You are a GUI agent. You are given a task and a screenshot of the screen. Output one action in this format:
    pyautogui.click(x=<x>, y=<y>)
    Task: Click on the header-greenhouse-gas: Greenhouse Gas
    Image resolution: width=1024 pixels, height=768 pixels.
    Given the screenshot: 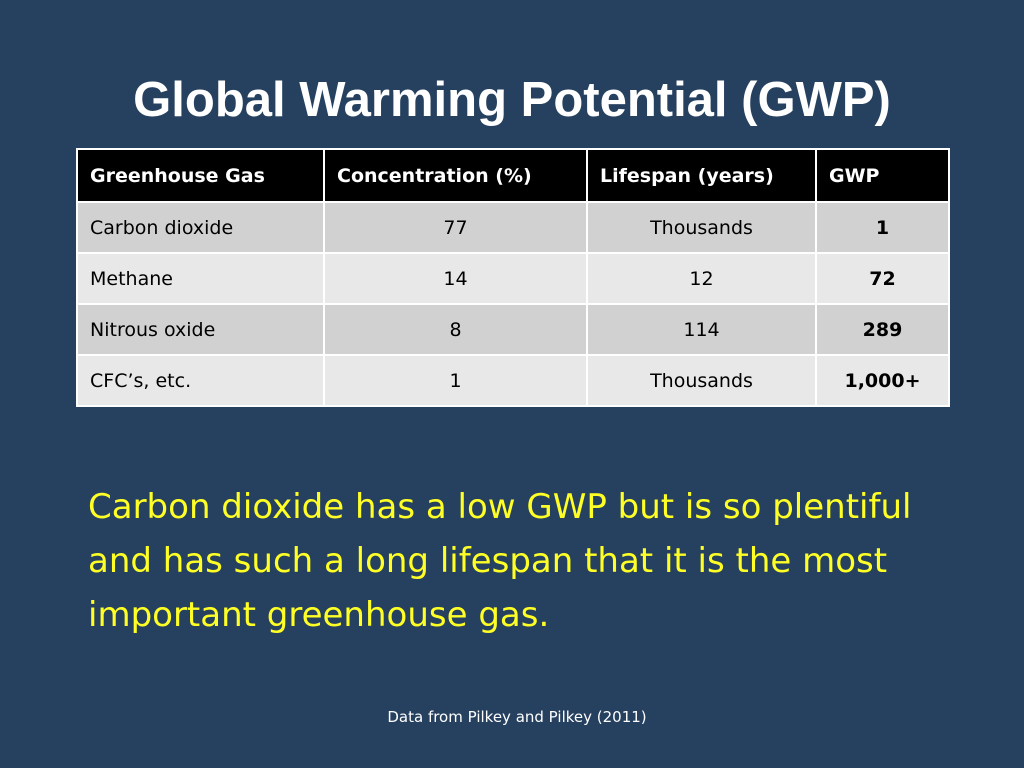 What is the action you would take?
    pyautogui.click(x=200, y=175)
    